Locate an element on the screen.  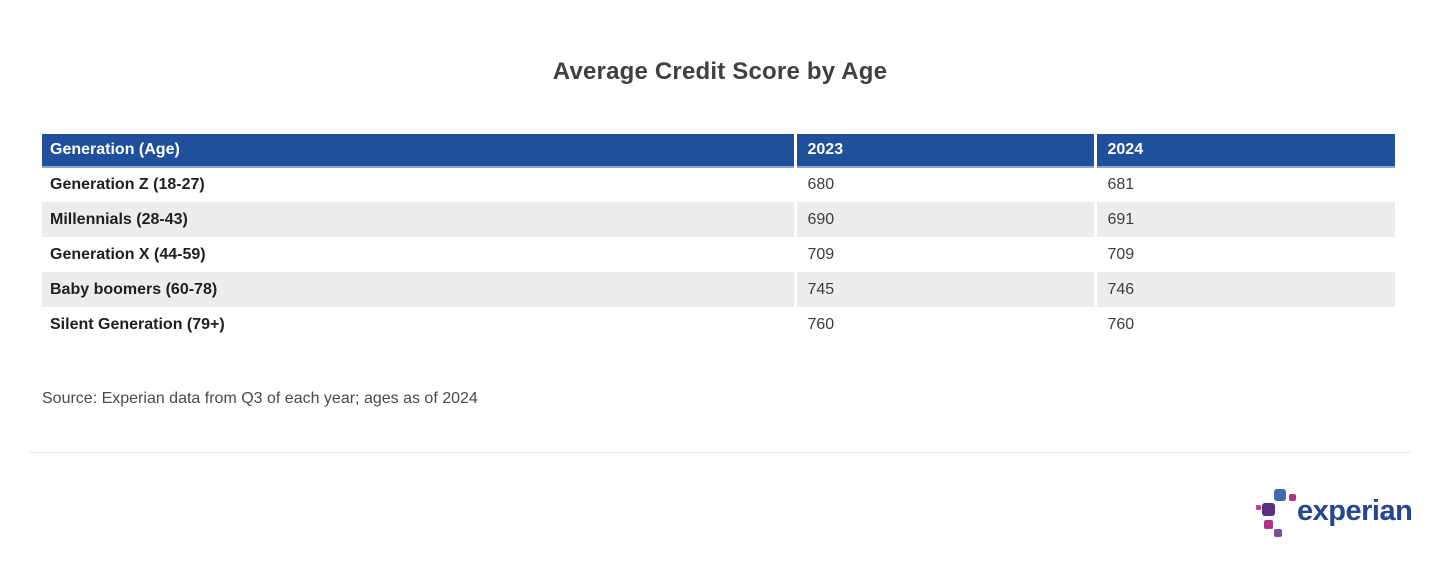
trademark-symbol: ™ is located at coordinates (1388, 519).